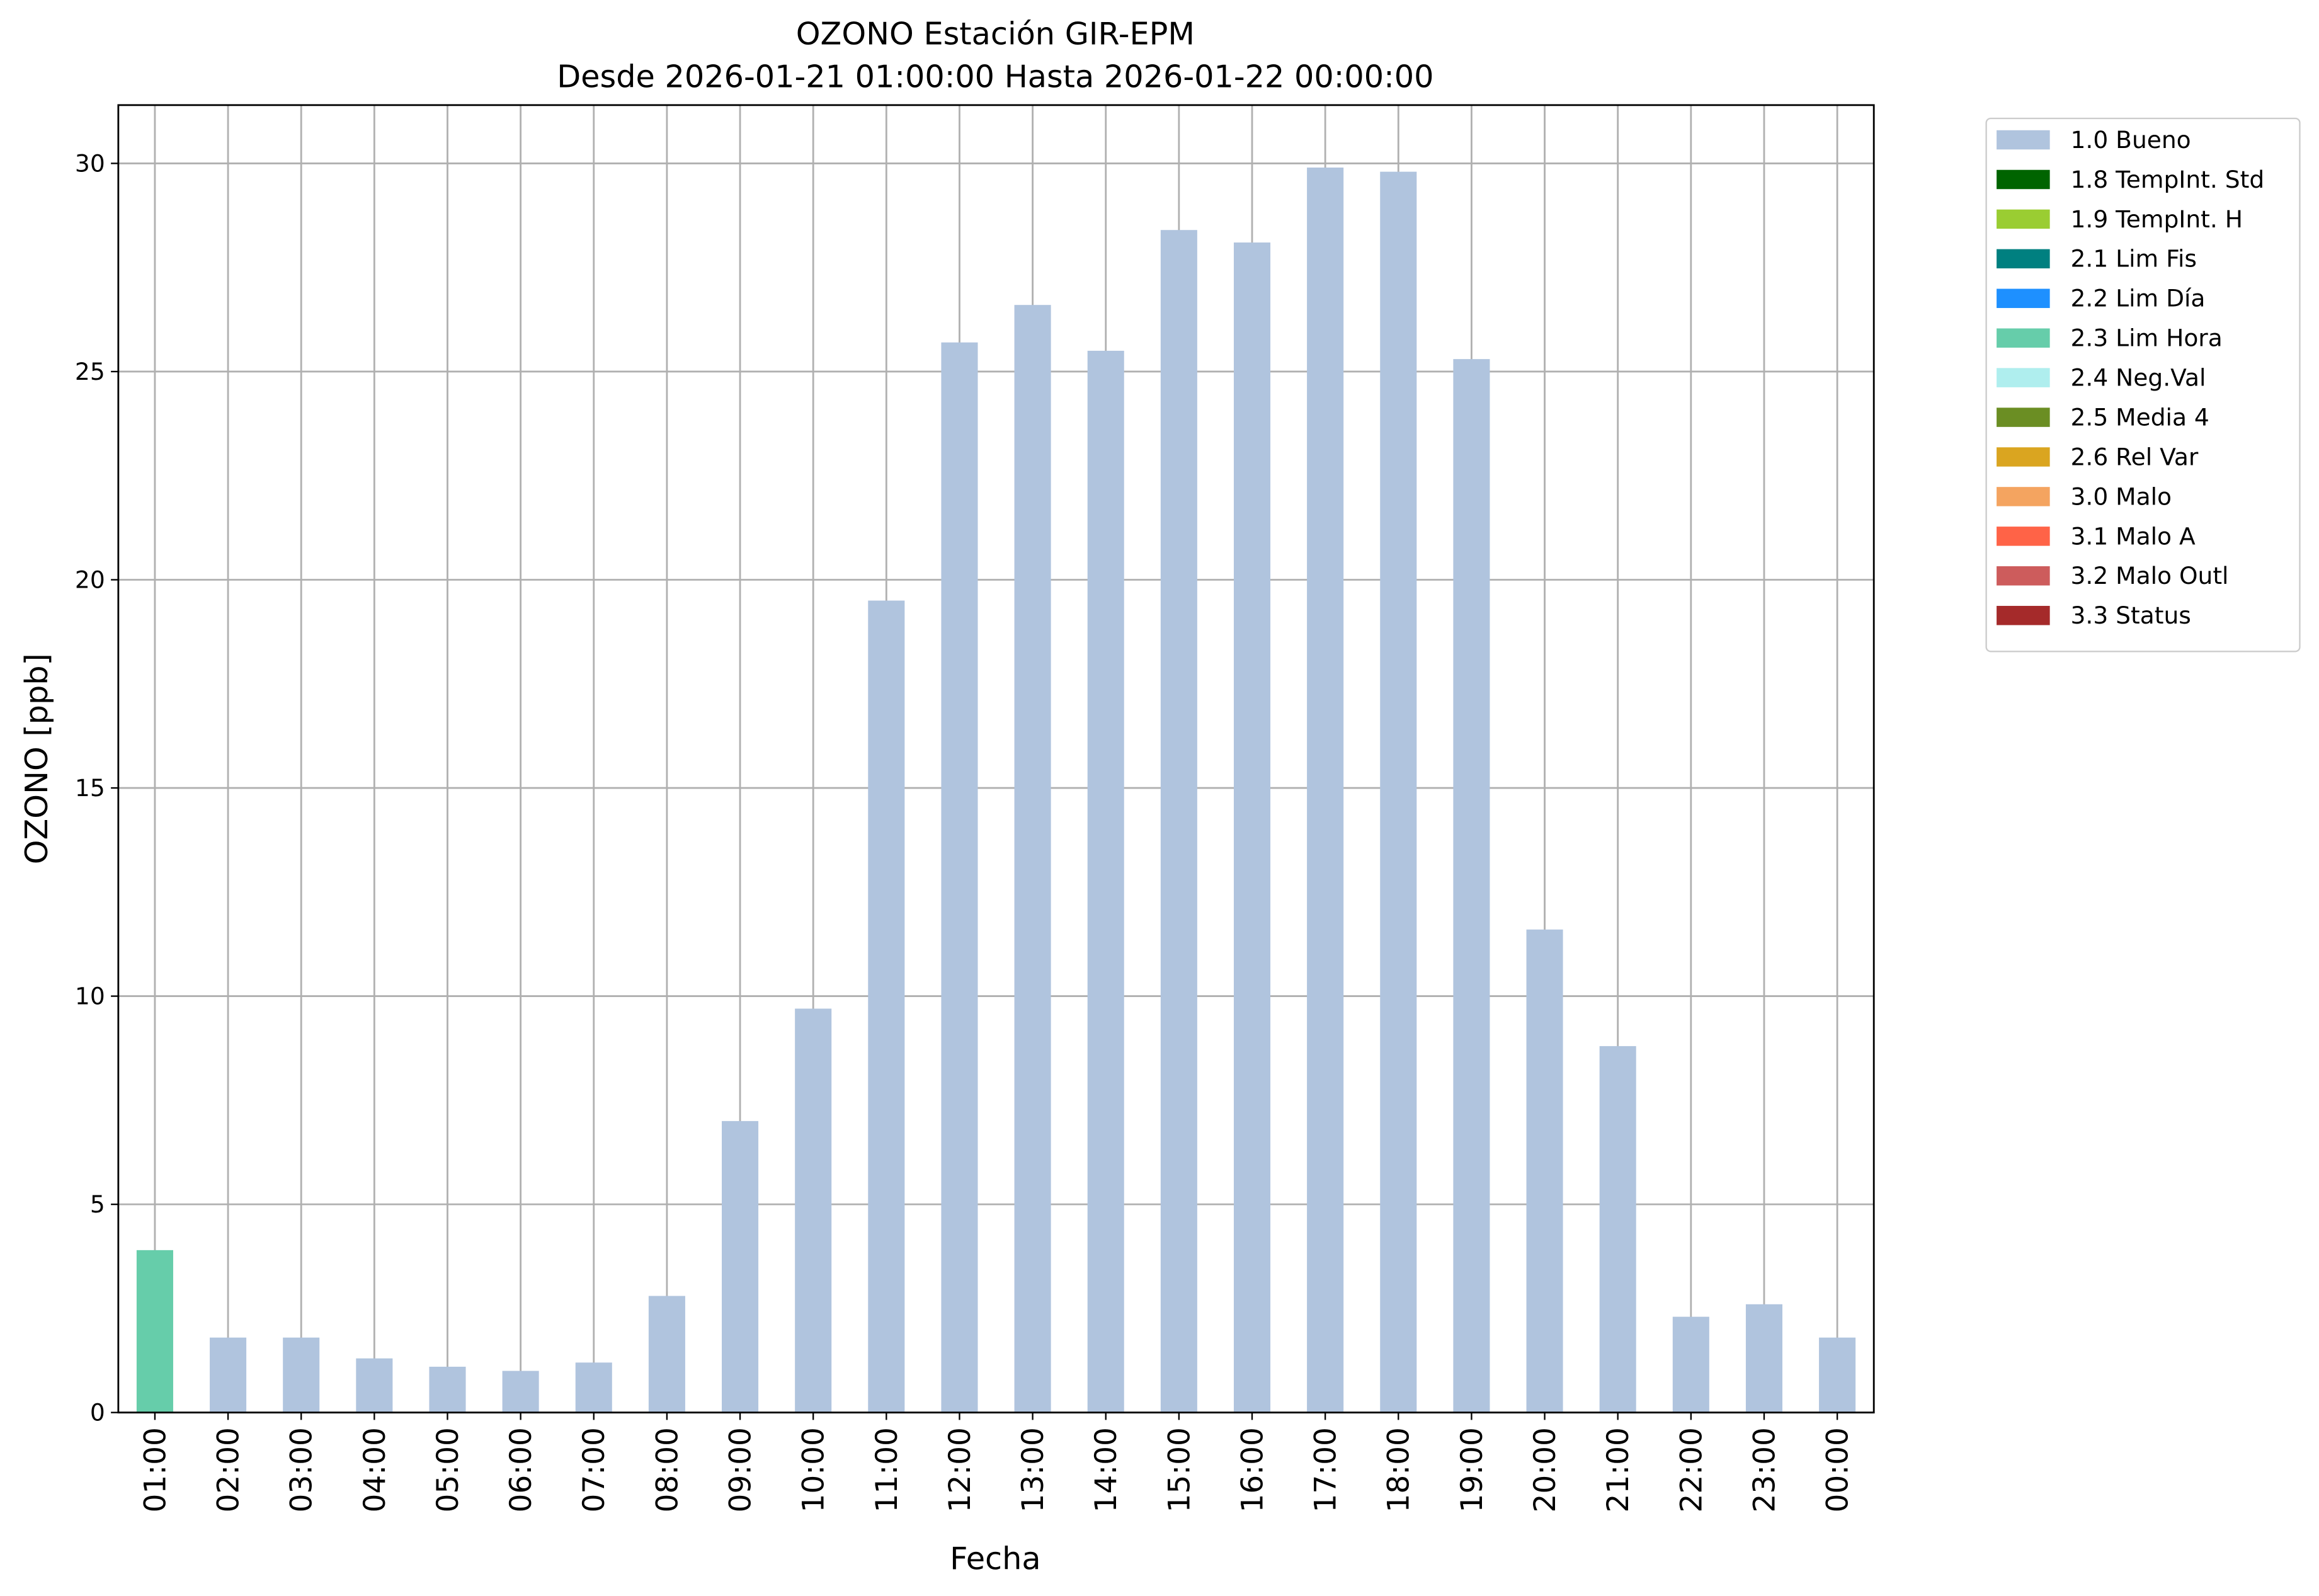  I want to click on x-tick-label: 16:00, so click(1252, 1469).